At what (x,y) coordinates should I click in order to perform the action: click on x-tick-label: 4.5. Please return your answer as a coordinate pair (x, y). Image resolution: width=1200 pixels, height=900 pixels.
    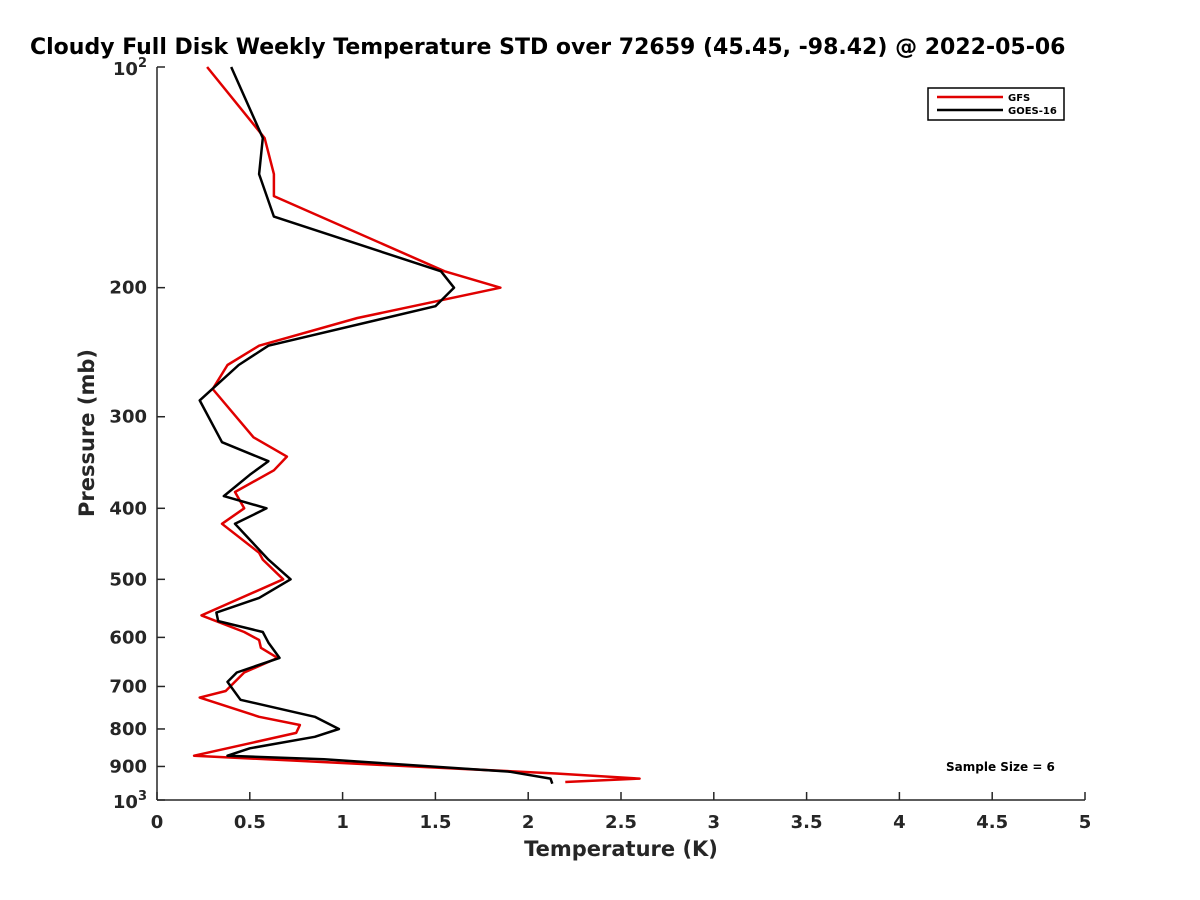
    Looking at the image, I should click on (992, 822).